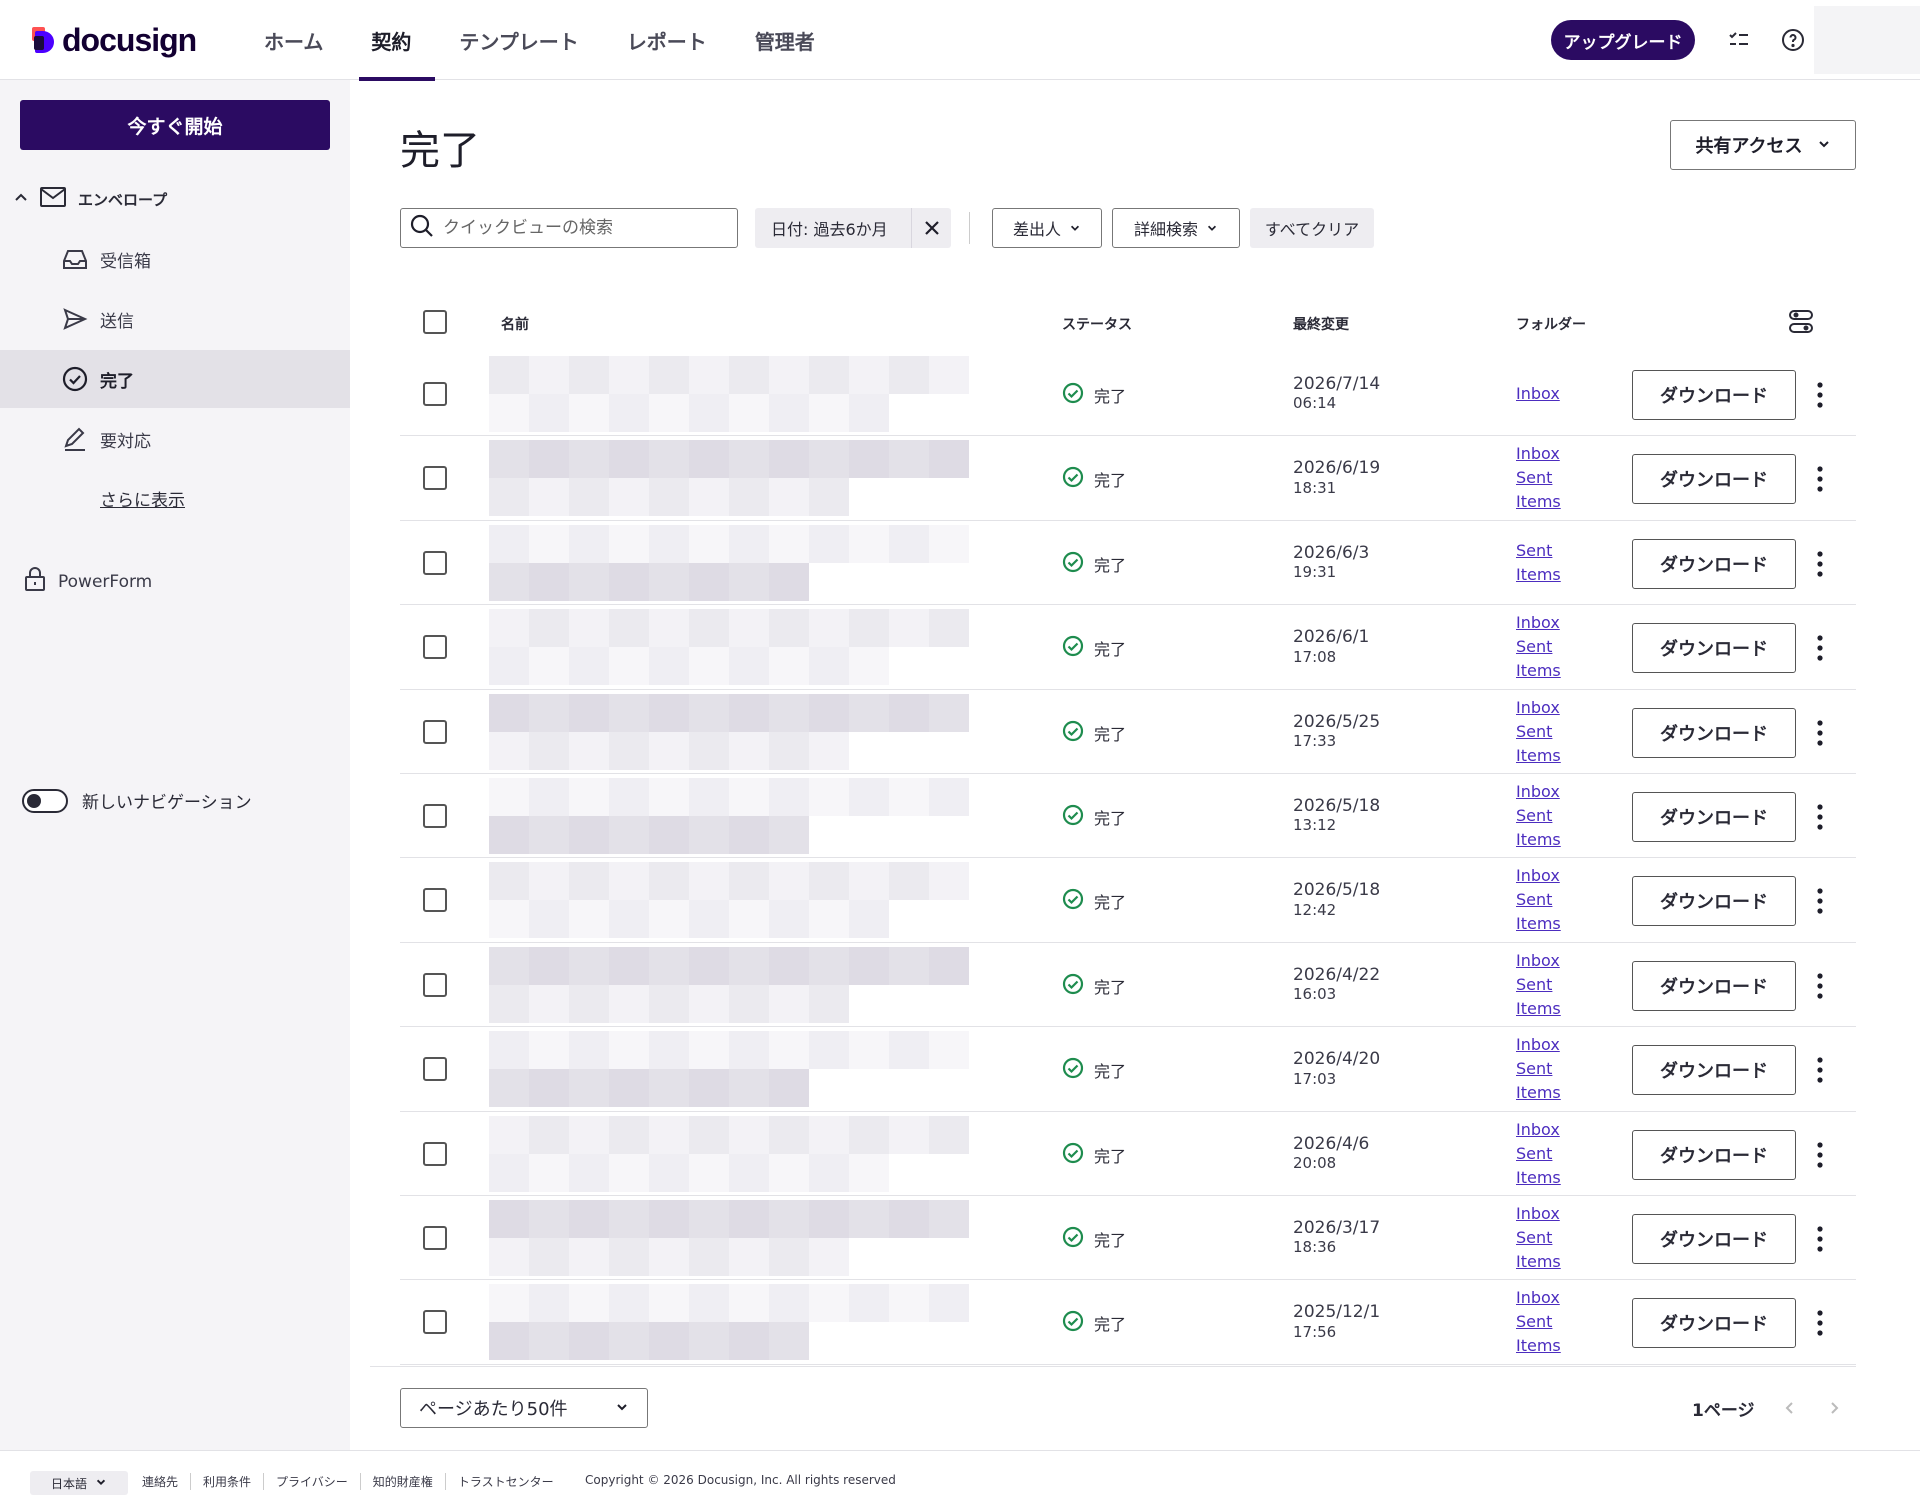 This screenshot has width=1920, height=1512. Describe the element at coordinates (1128, 1238) in the screenshot. I see `table-row: 完了 2026/3/17 18:36 Inbox Sent Items ダウンロード` at that location.